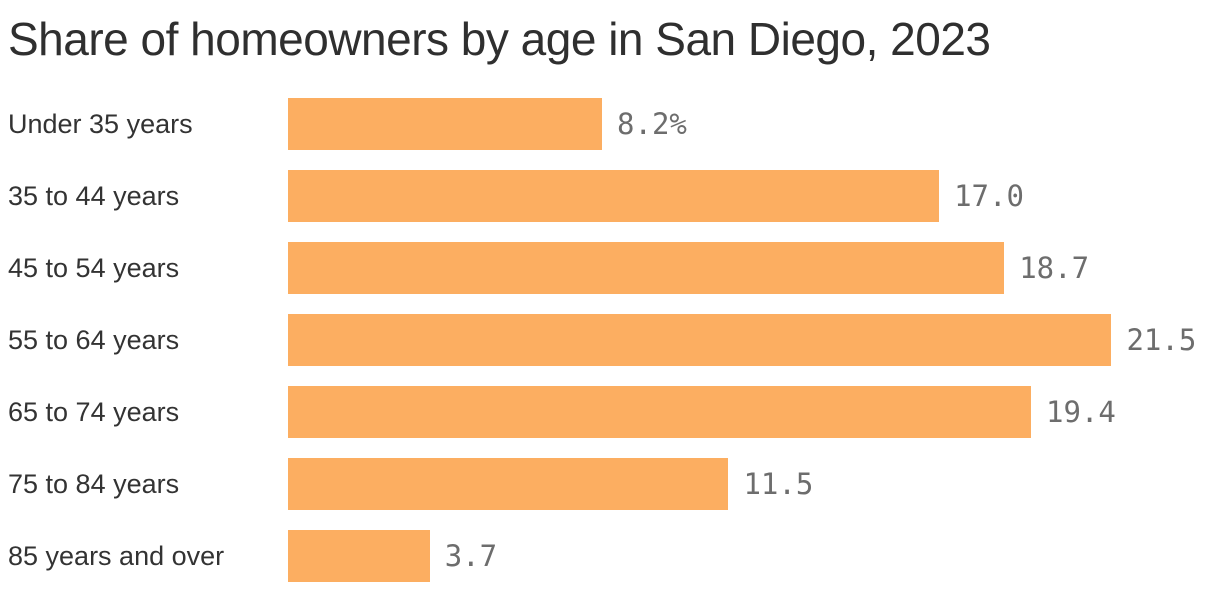  What do you see at coordinates (1081, 412) in the screenshot?
I see `value-label: 19.4` at bounding box center [1081, 412].